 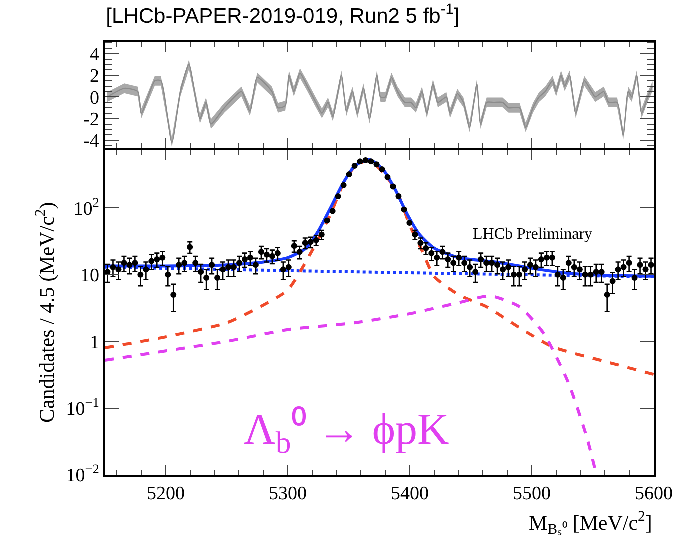 What do you see at coordinates (83, 407) in the screenshot?
I see `y-tick-label: 10$^{−1}$` at bounding box center [83, 407].